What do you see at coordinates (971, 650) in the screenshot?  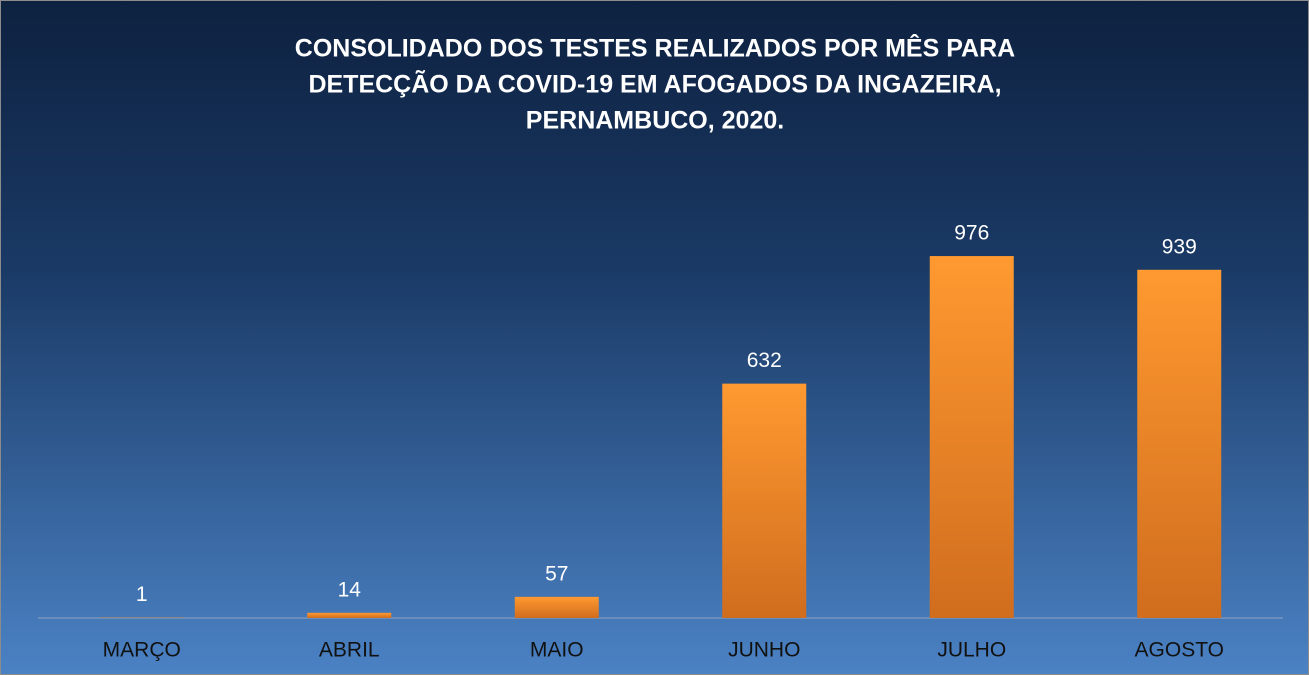 I see `x-tick-label: JULHO` at bounding box center [971, 650].